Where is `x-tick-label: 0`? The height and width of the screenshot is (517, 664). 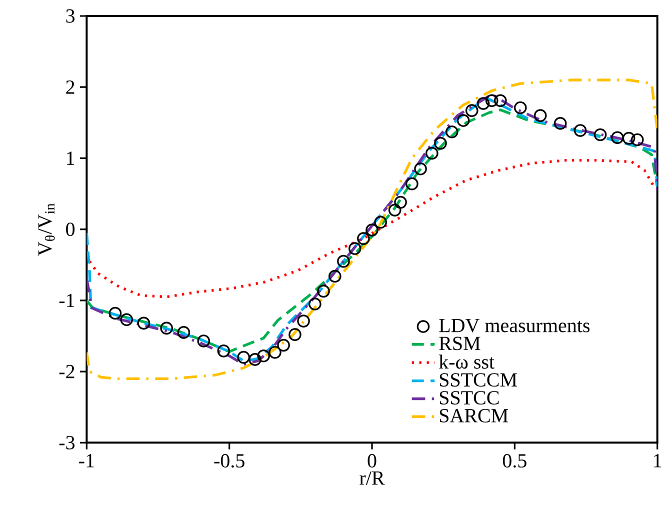 x-tick-label: 0 is located at coordinates (372, 461).